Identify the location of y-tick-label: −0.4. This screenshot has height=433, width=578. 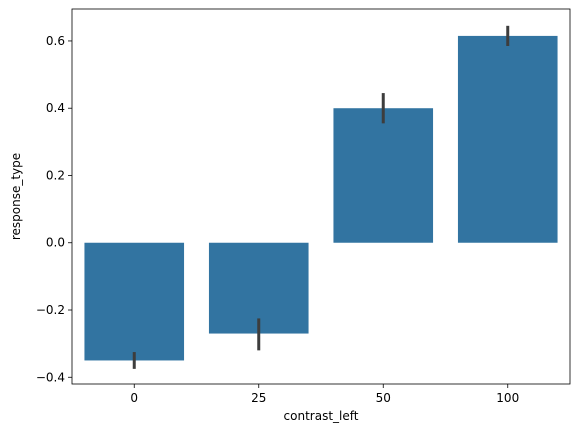
(50, 377).